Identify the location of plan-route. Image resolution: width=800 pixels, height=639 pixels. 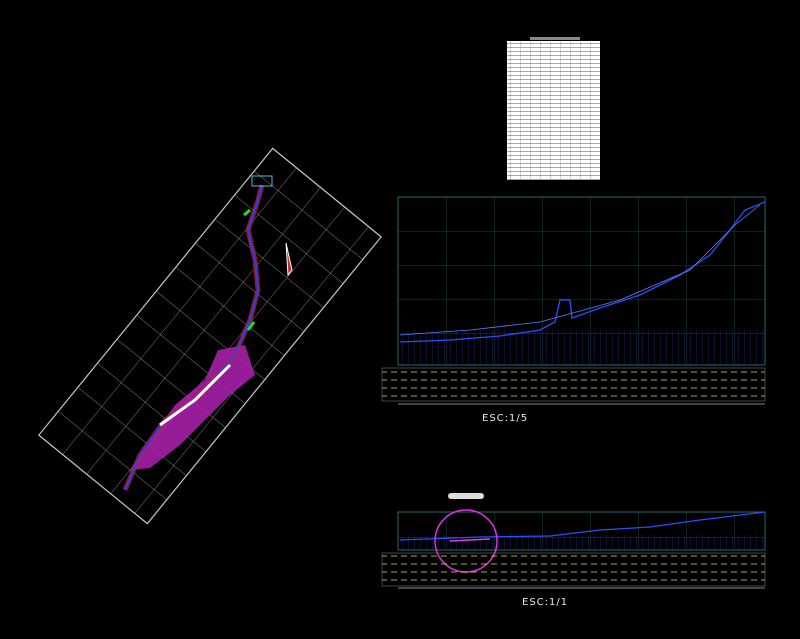
(207, 333).